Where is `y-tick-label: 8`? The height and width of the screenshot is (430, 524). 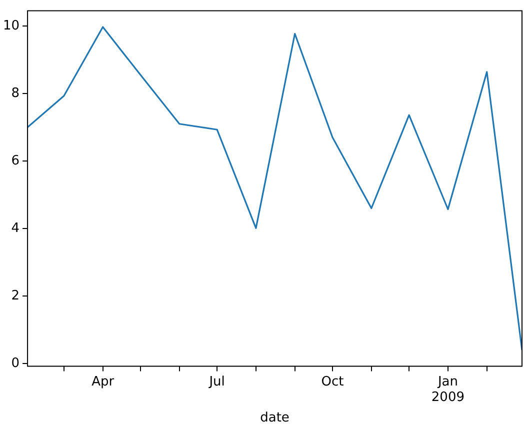
y-tick-label: 8 is located at coordinates (15, 93).